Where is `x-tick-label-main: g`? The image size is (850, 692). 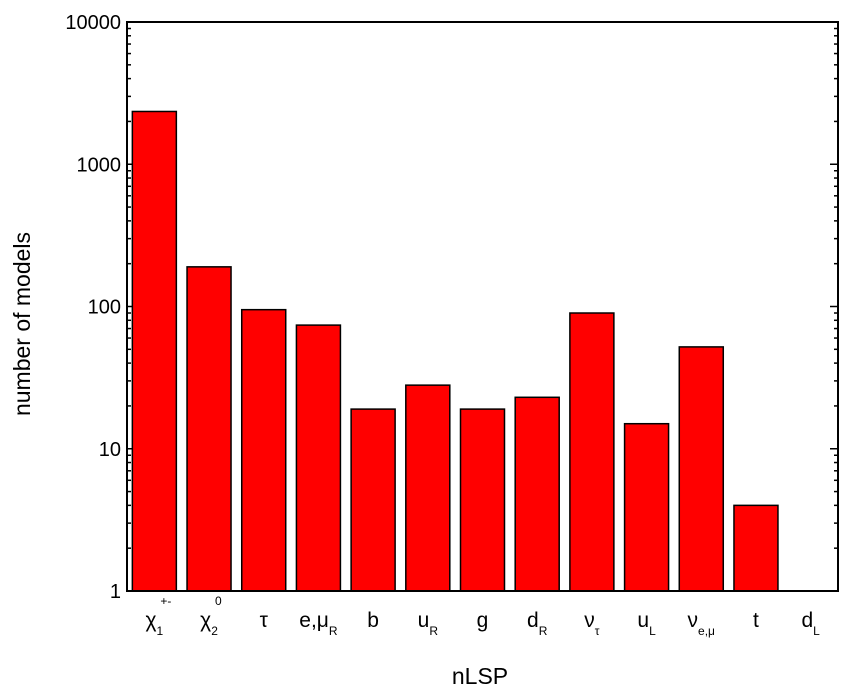 x-tick-label-main: g is located at coordinates (483, 620).